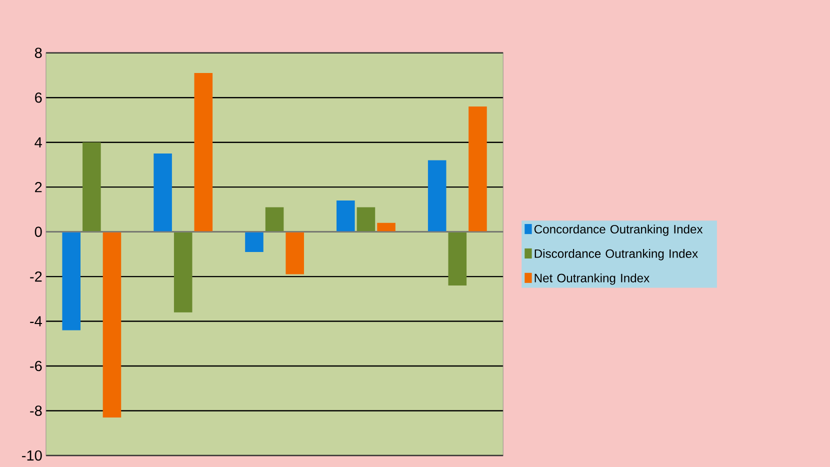 The image size is (830, 467). What do you see at coordinates (38, 231) in the screenshot?
I see `y-tick-label: 0` at bounding box center [38, 231].